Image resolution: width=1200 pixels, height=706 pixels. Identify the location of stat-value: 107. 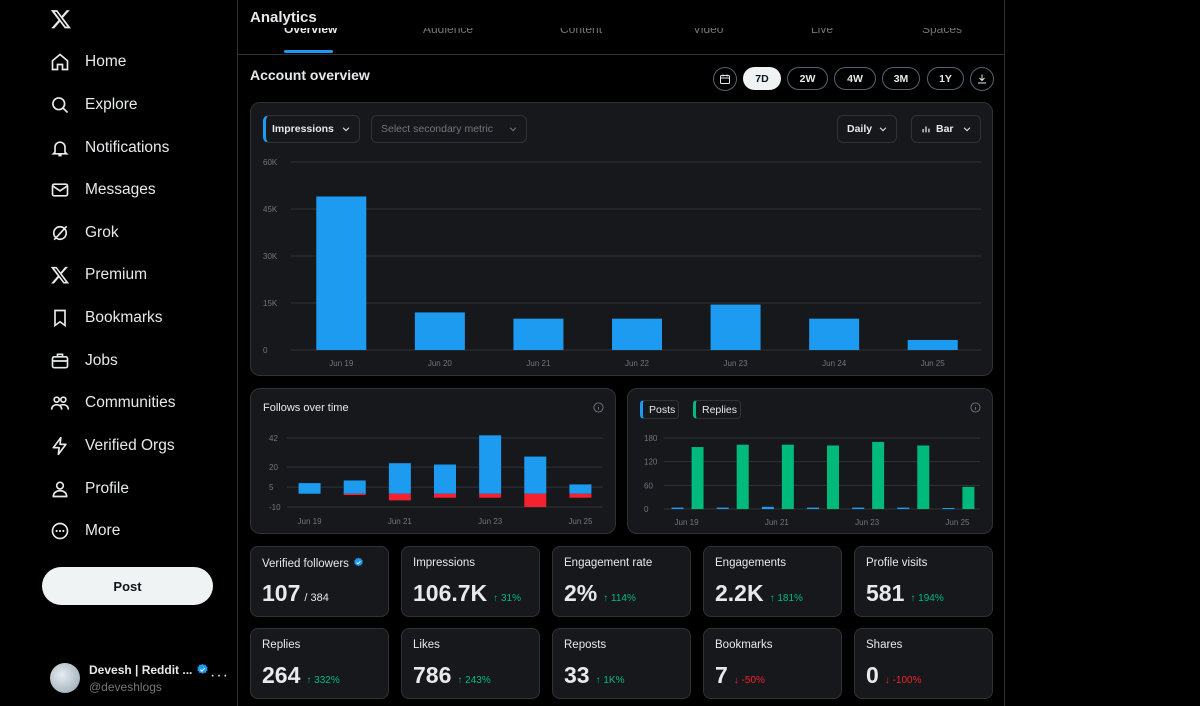
(281, 593).